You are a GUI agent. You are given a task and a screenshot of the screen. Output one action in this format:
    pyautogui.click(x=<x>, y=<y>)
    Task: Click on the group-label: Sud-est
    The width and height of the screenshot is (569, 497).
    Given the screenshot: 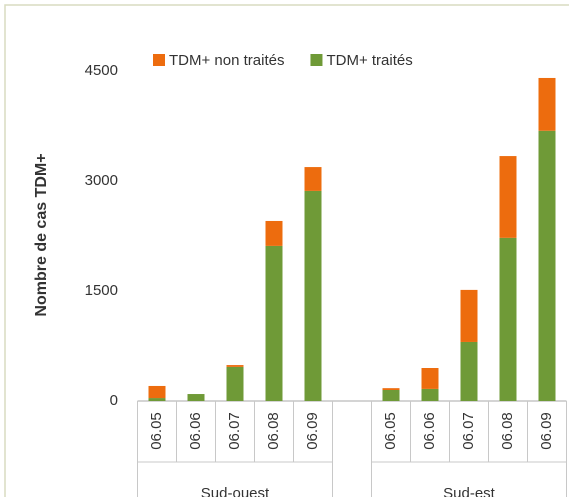 What is the action you would take?
    pyautogui.click(x=469, y=491)
    